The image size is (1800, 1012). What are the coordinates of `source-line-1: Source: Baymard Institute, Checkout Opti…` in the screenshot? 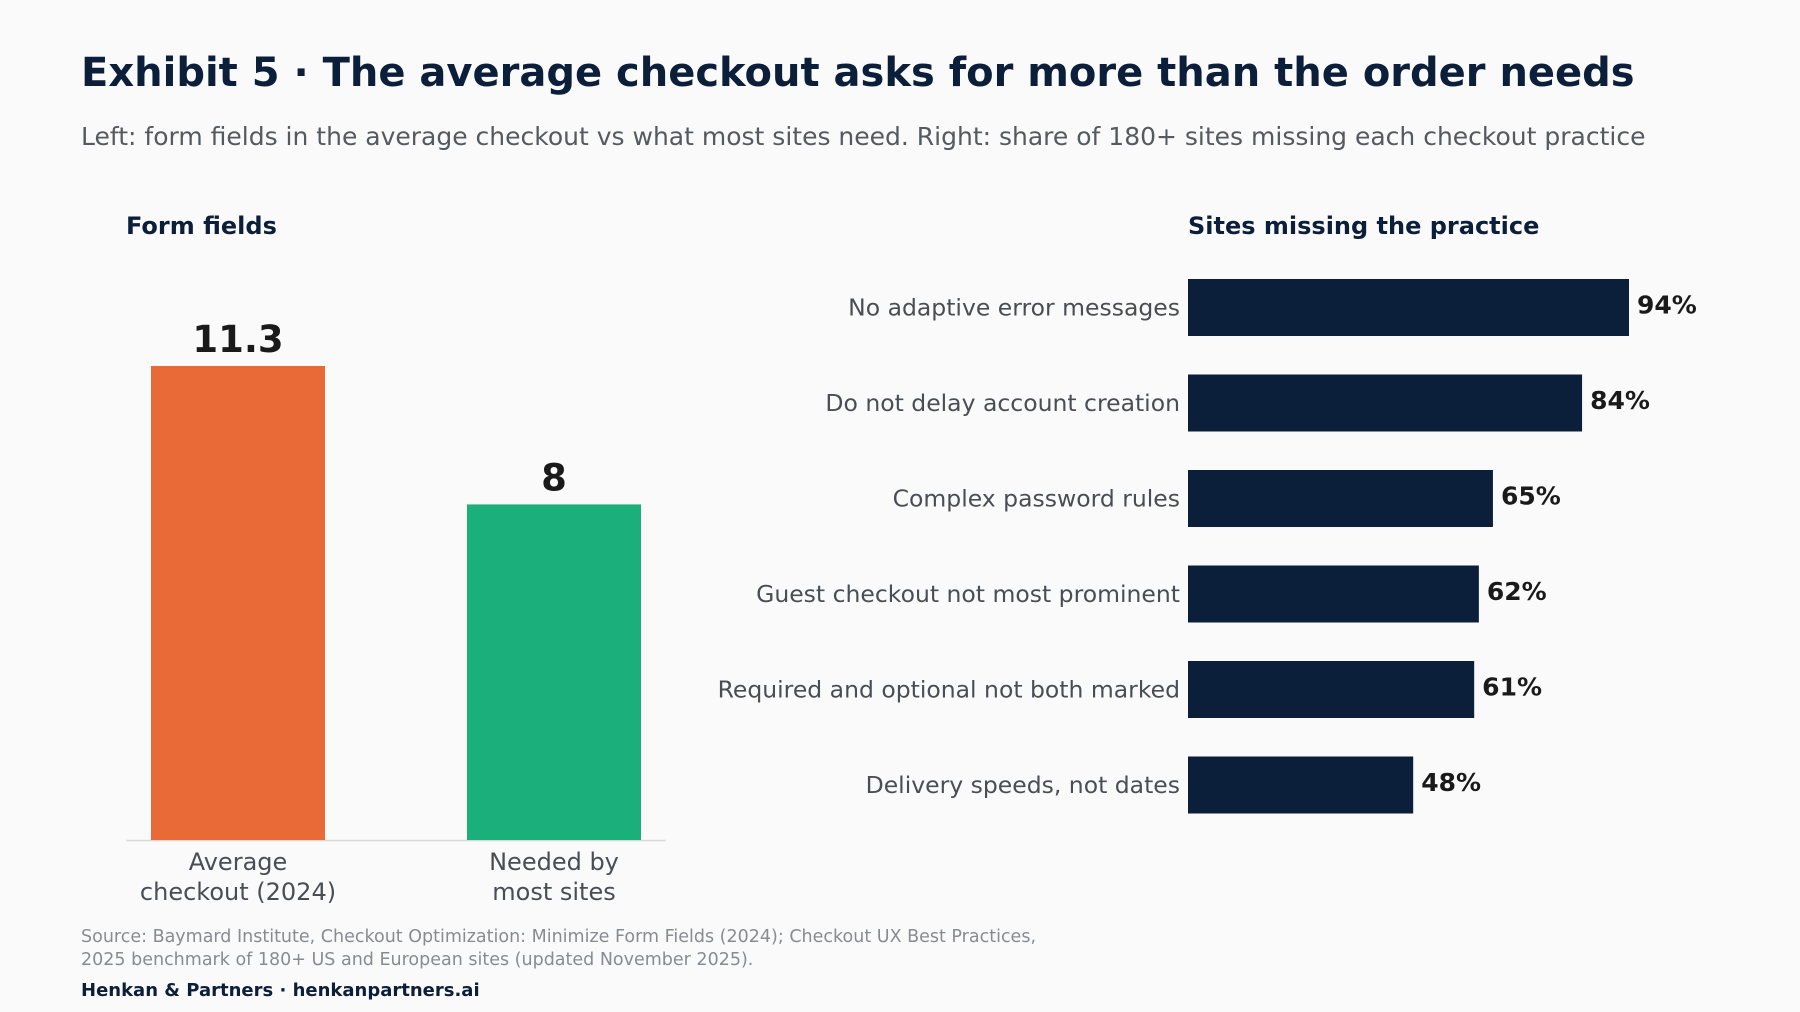 It's located at (559, 937).